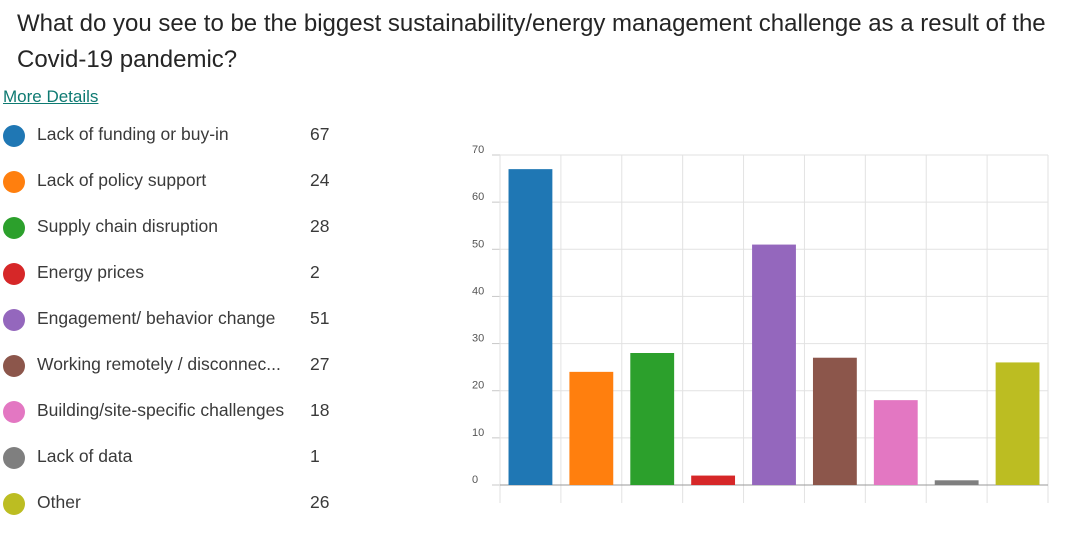 Image resolution: width=1087 pixels, height=536 pixels. Describe the element at coordinates (320, 318) in the screenshot. I see `legend-value: 51` at that location.